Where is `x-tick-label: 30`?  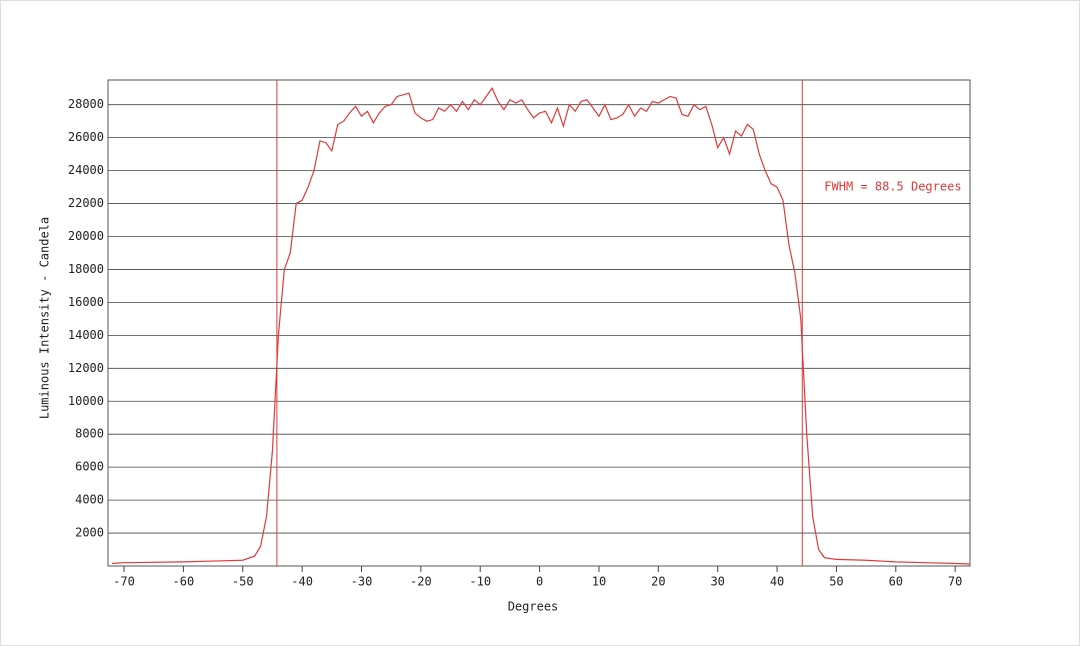
x-tick-label: 30 is located at coordinates (717, 582).